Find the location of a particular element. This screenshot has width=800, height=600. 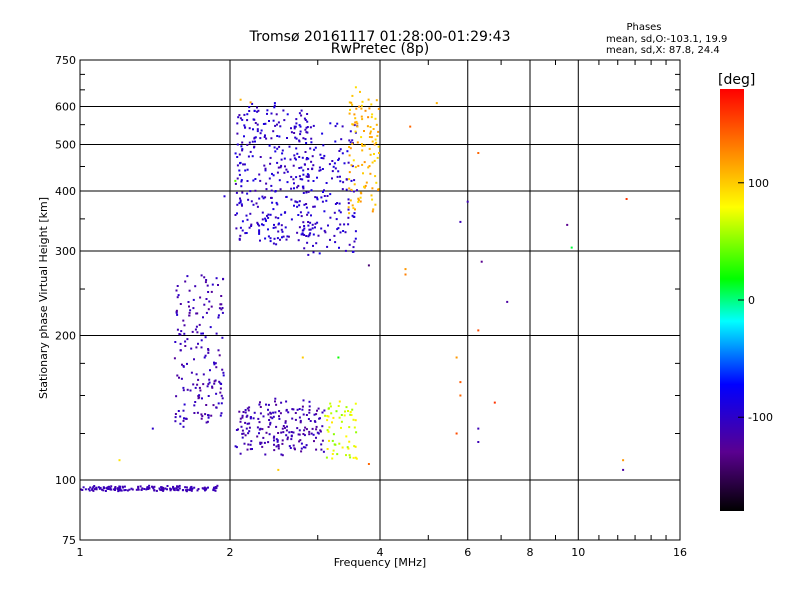

y-tick-label: 750 is located at coordinates (65, 60).